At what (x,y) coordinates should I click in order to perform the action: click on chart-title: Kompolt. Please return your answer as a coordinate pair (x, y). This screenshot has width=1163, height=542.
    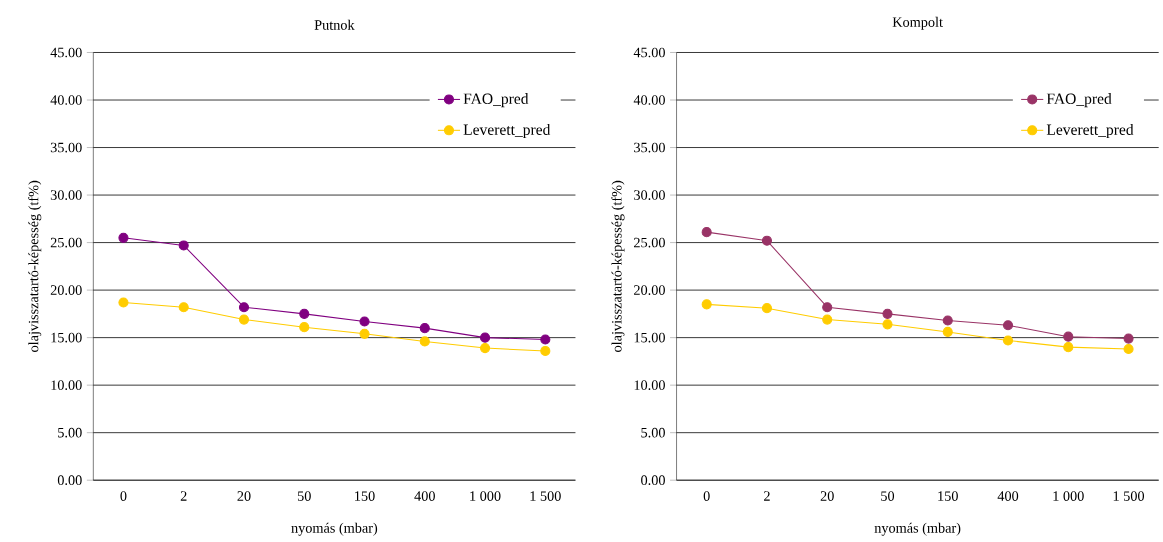
    Looking at the image, I should click on (917, 23).